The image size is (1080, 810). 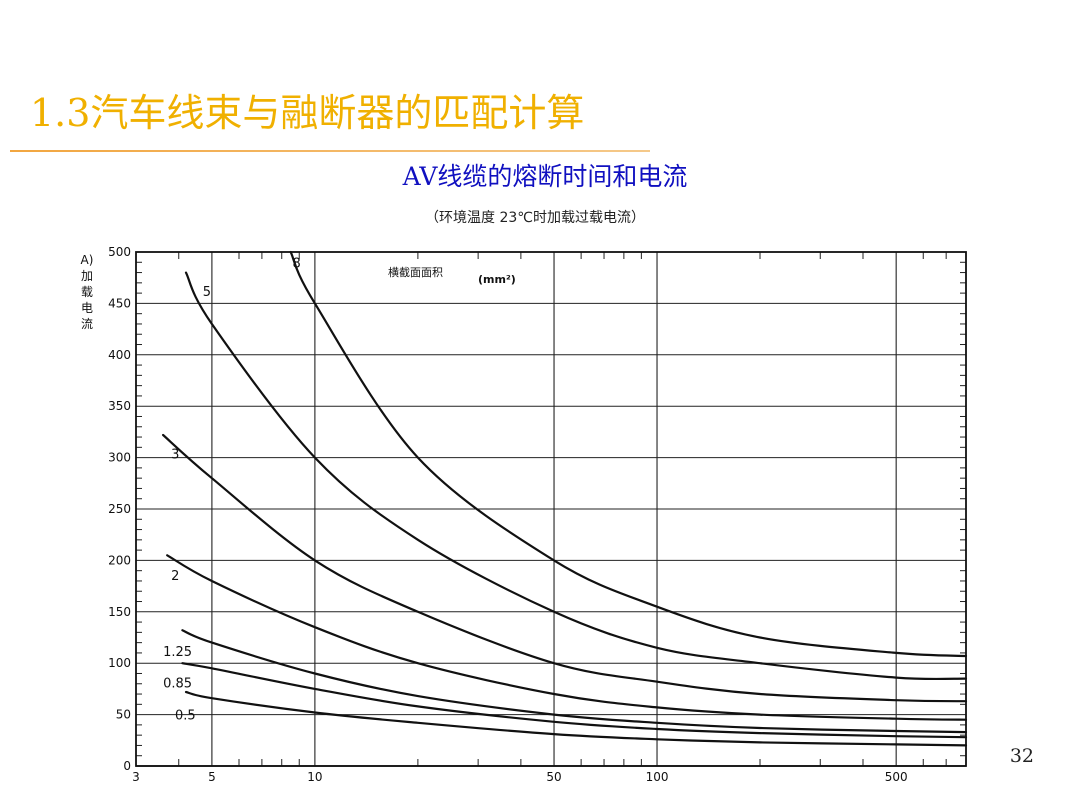 What do you see at coordinates (87, 276) in the screenshot?
I see `y-axis-label: 加` at bounding box center [87, 276].